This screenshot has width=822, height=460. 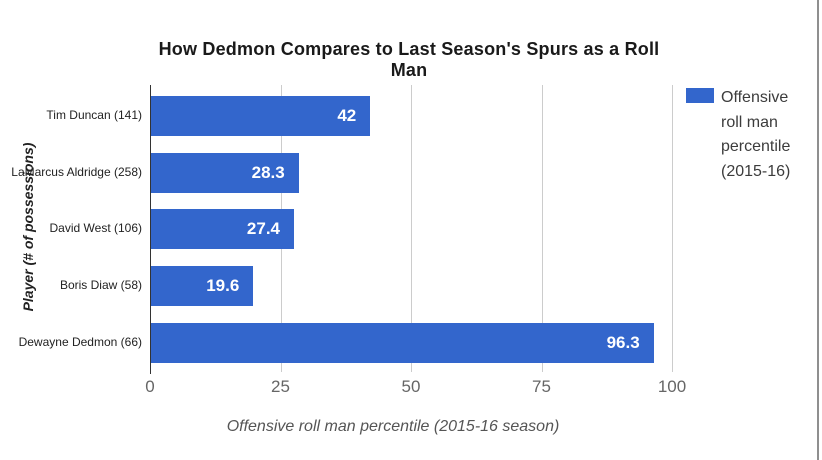 What do you see at coordinates (94, 115) in the screenshot?
I see `category-label: Tim Duncan (141)` at bounding box center [94, 115].